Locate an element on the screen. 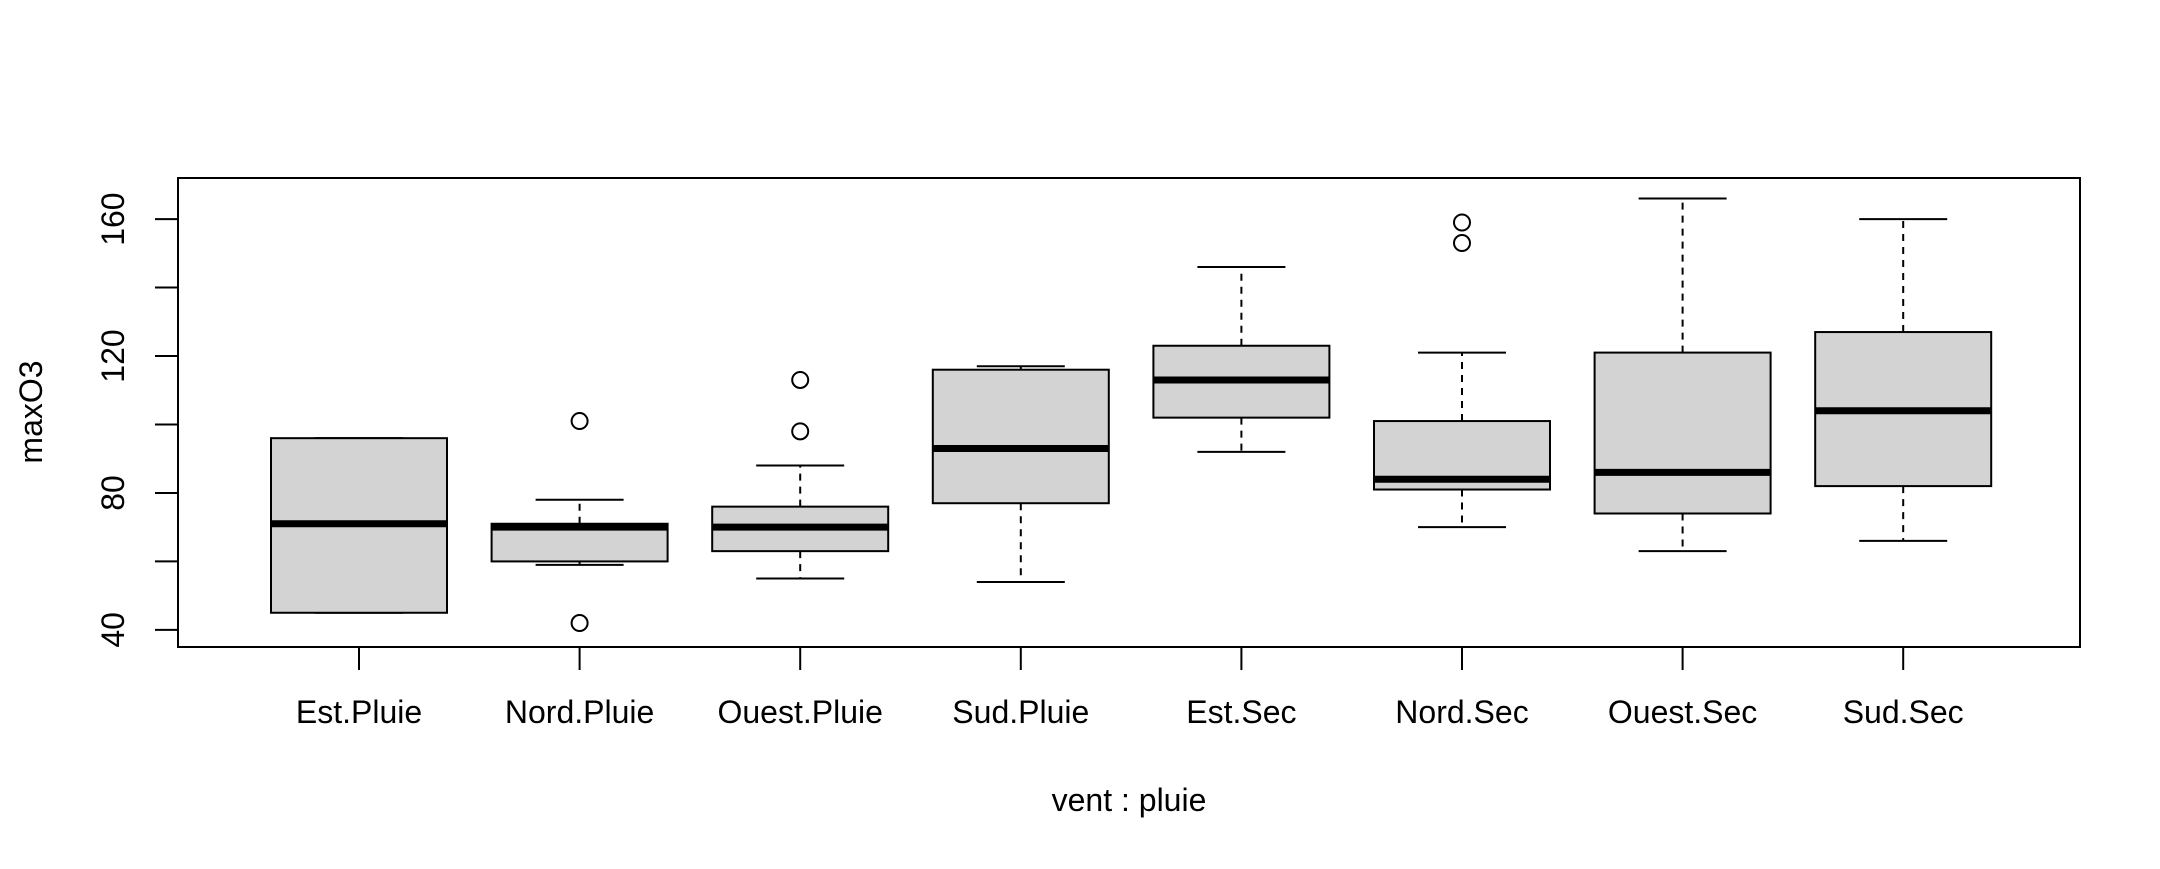 Image resolution: width=2160 pixels, height=869 pixels. y-tick-label: 160 is located at coordinates (113, 218).